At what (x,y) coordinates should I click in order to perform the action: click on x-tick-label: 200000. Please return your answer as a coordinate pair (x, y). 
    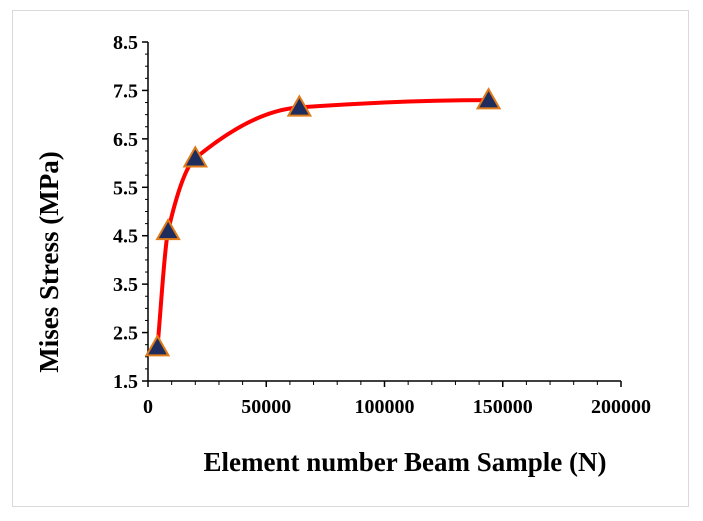
    Looking at the image, I should click on (621, 407).